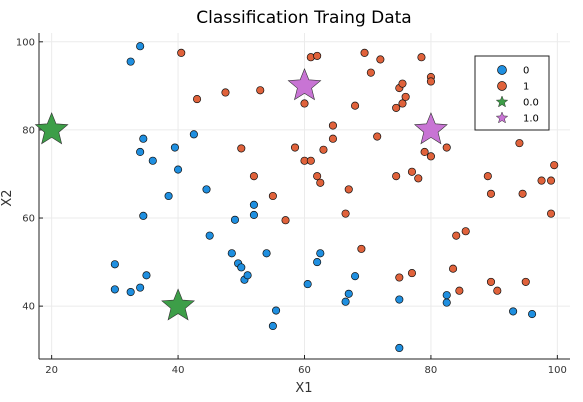  I want to click on x-tick-label: 20, so click(51, 370).